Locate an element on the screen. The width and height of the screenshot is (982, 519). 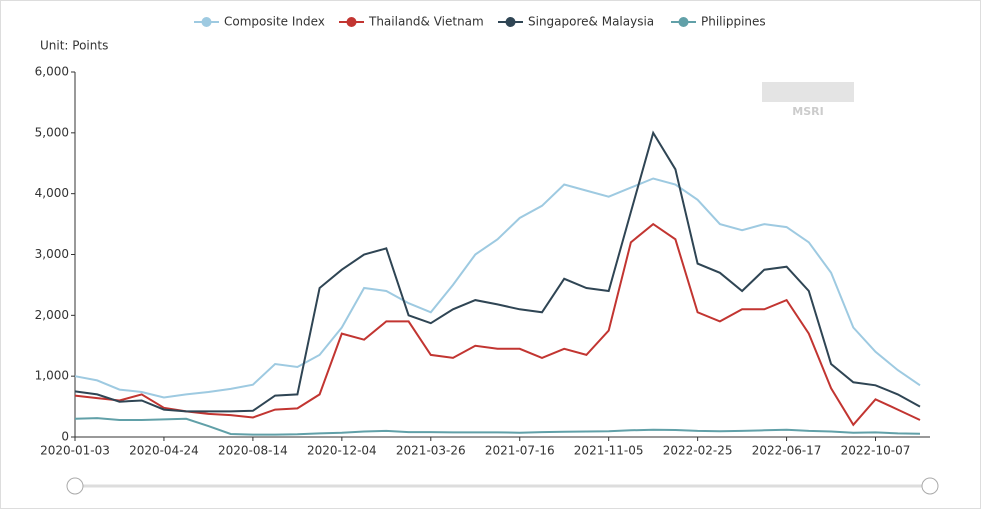
legend-label: Singapore& Malaysia is located at coordinates (591, 22).